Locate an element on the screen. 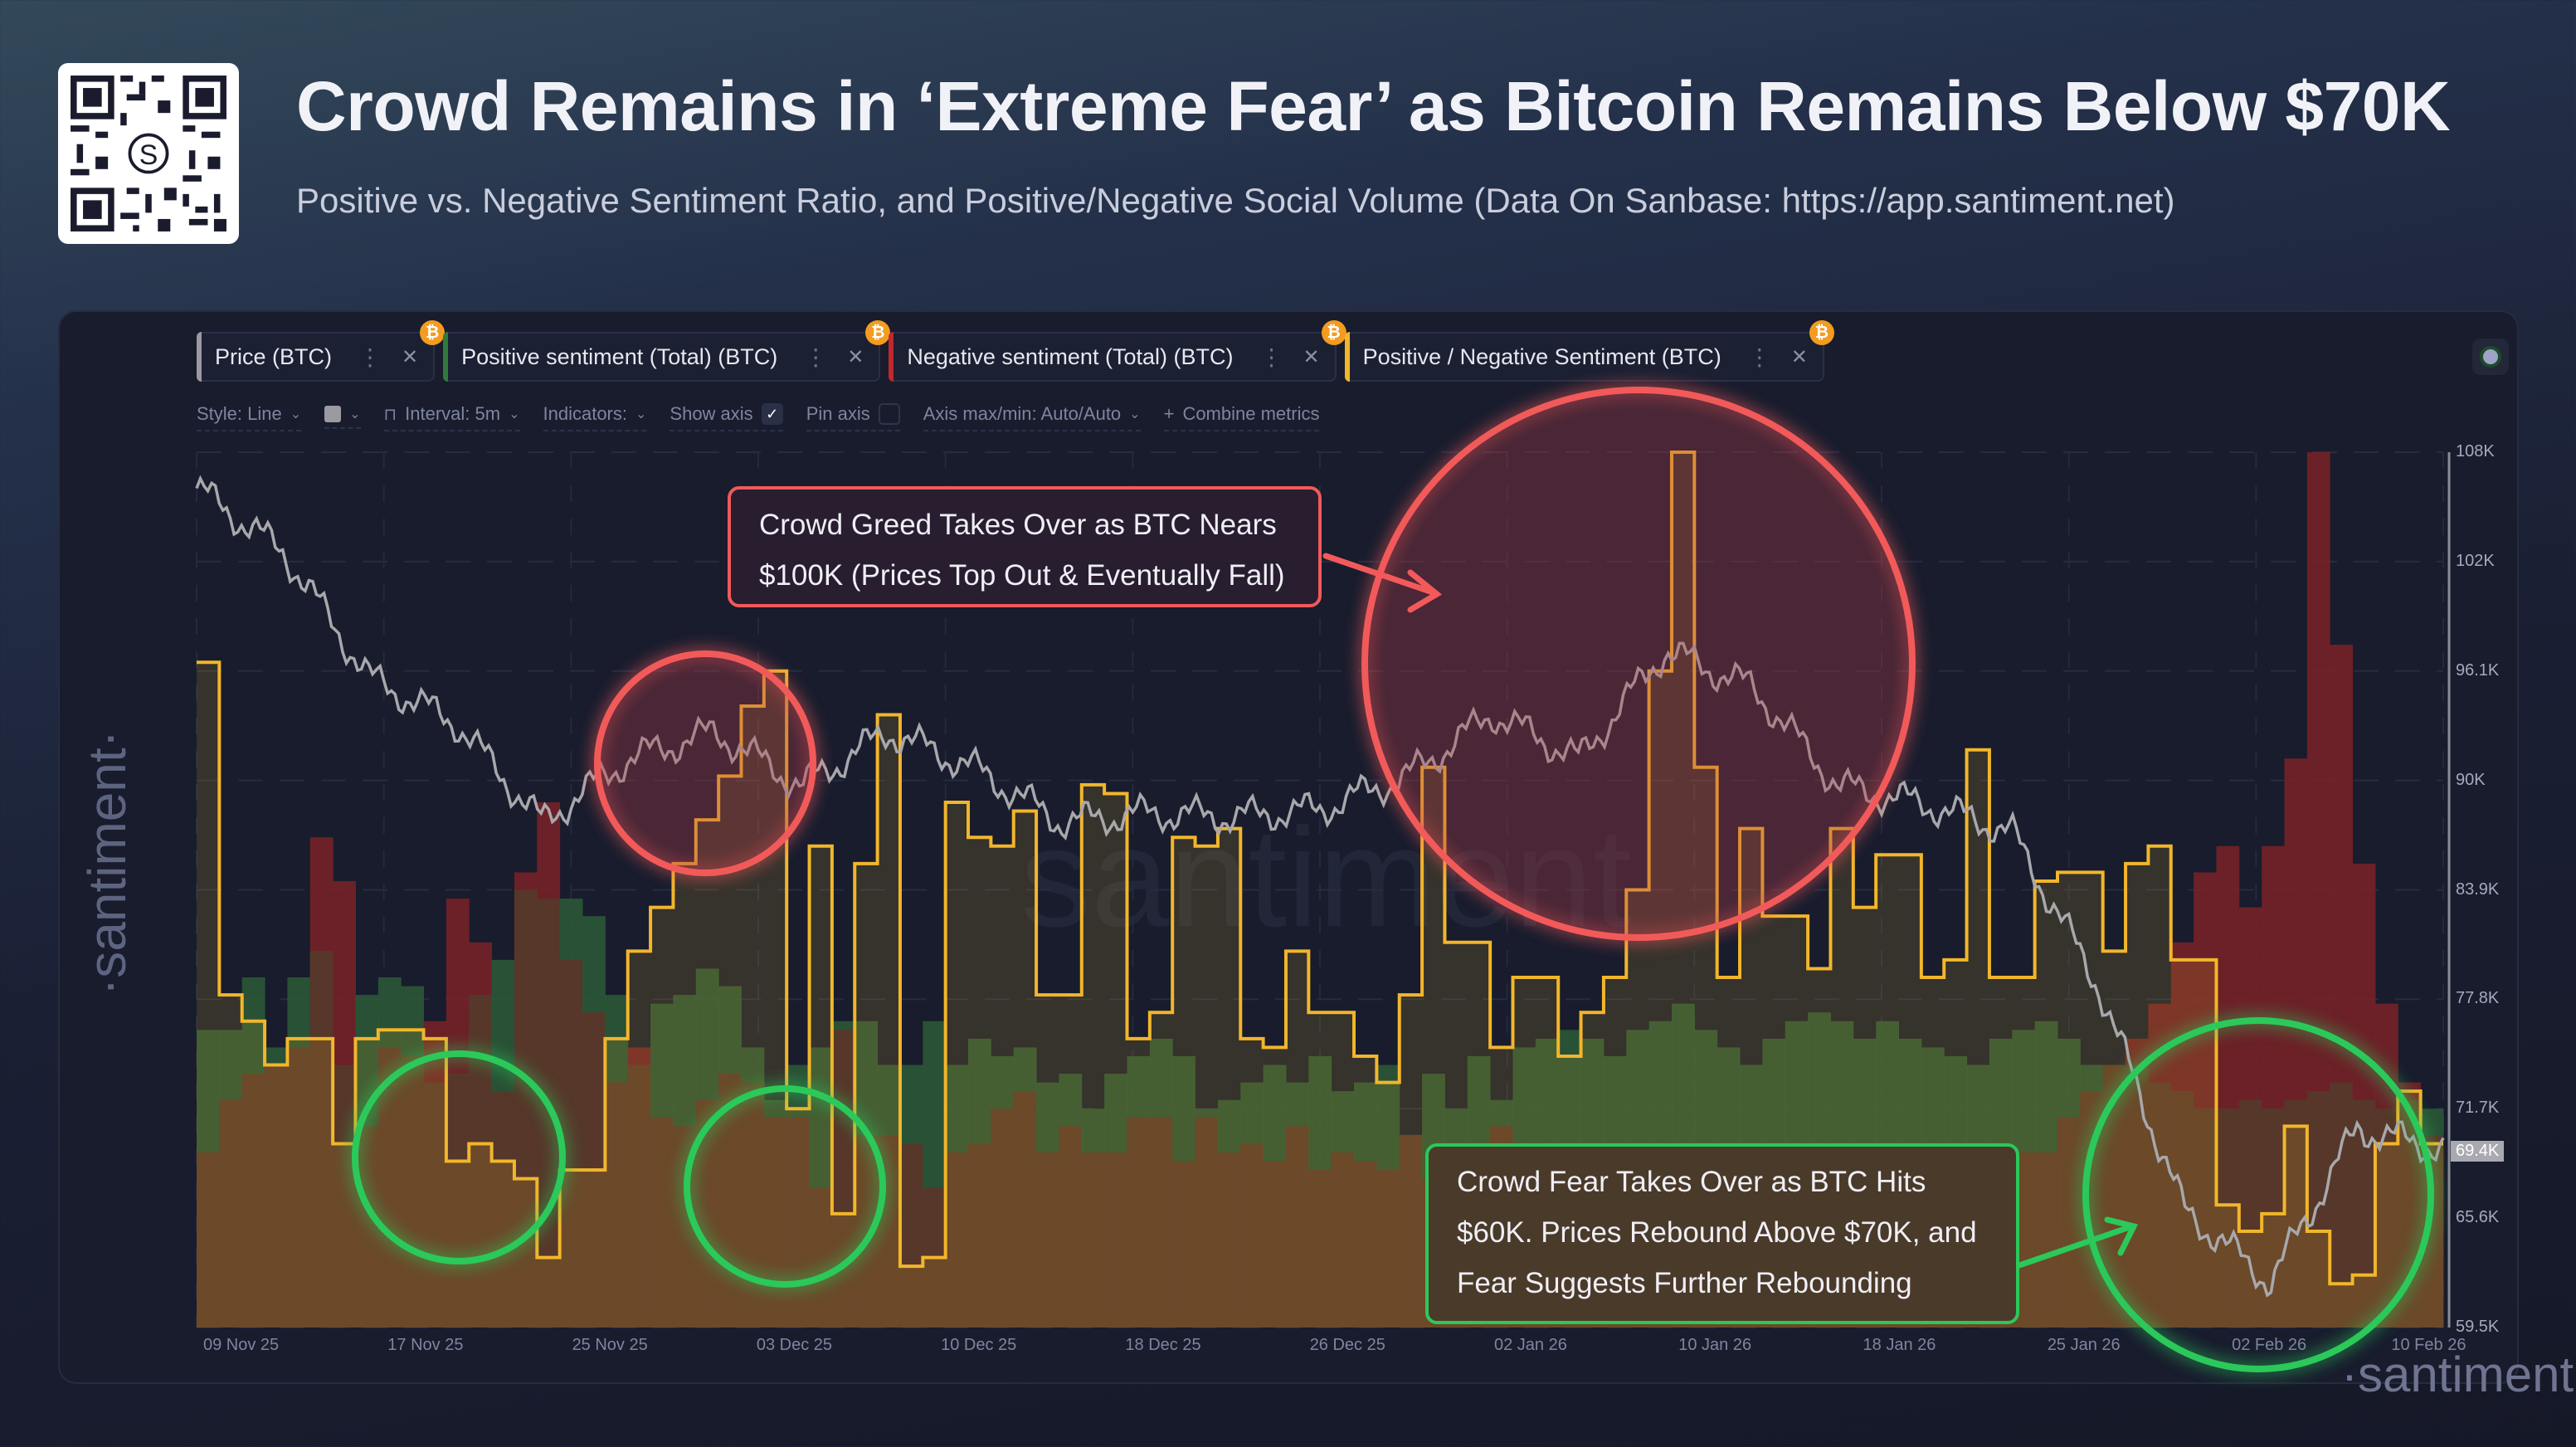 The width and height of the screenshot is (2576, 1447). style-label: Style: Line is located at coordinates (239, 413).